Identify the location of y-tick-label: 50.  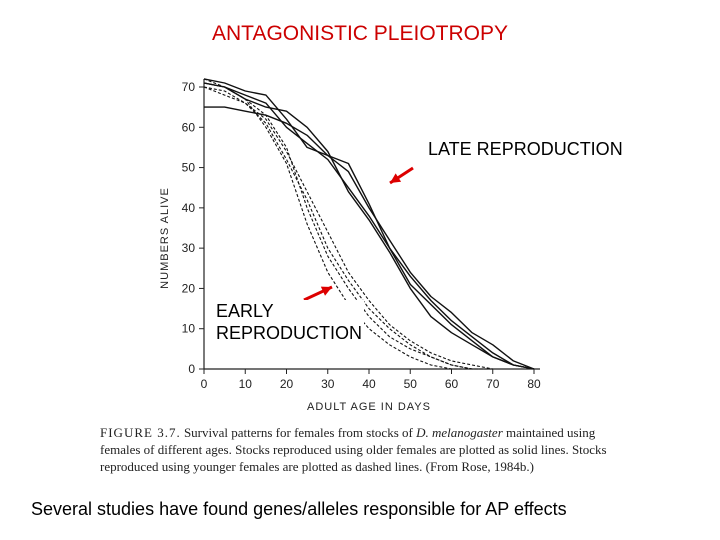
(189, 168).